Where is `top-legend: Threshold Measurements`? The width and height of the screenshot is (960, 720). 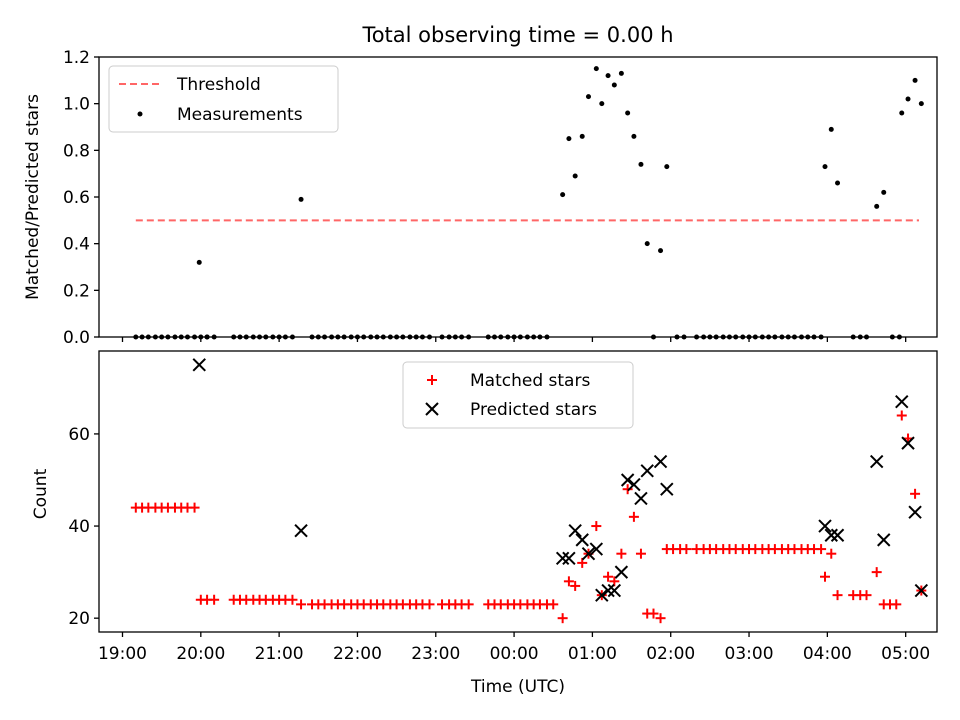
top-legend: Threshold Measurements is located at coordinates (223, 99).